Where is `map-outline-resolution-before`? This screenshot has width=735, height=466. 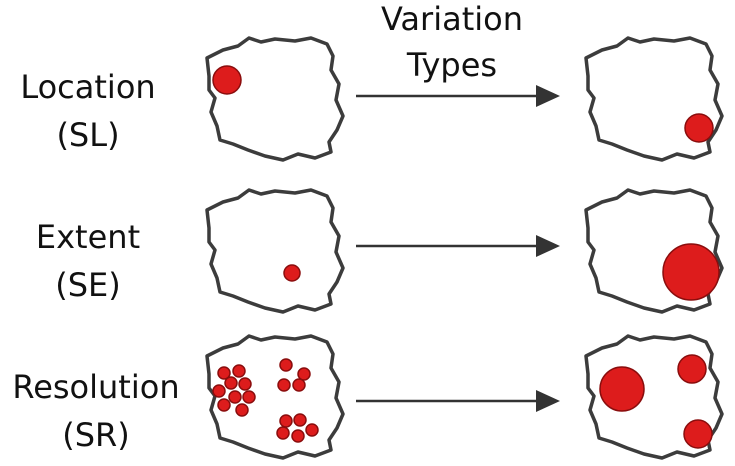
map-outline-resolution-before is located at coordinates (275, 397).